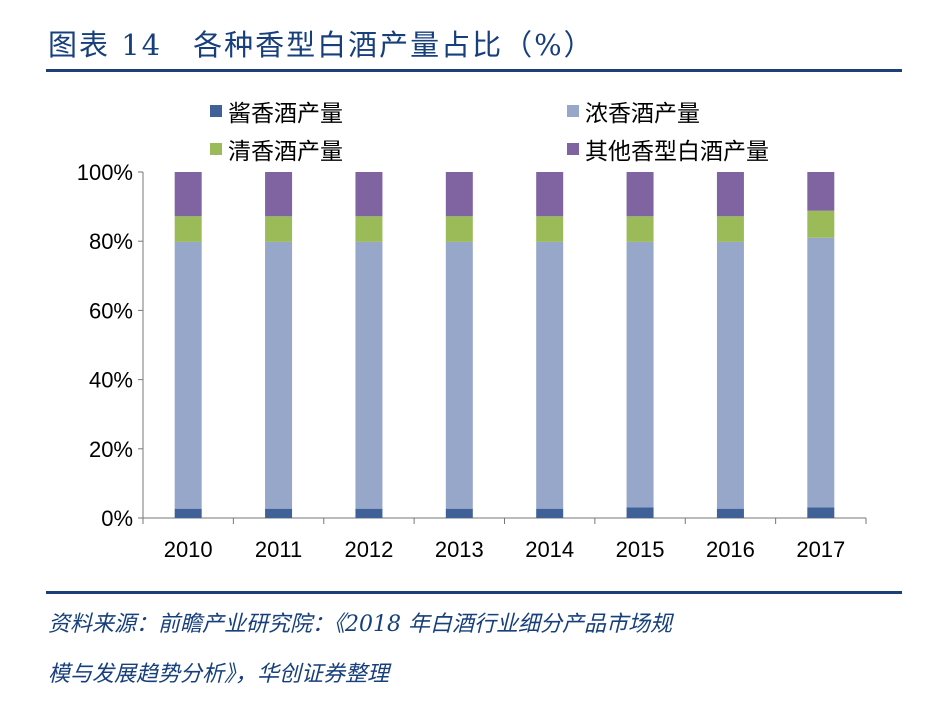 The width and height of the screenshot is (936, 708). What do you see at coordinates (219, 674) in the screenshot?
I see `source-line-2: 模与发展趋势分析》，华创证券整理` at bounding box center [219, 674].